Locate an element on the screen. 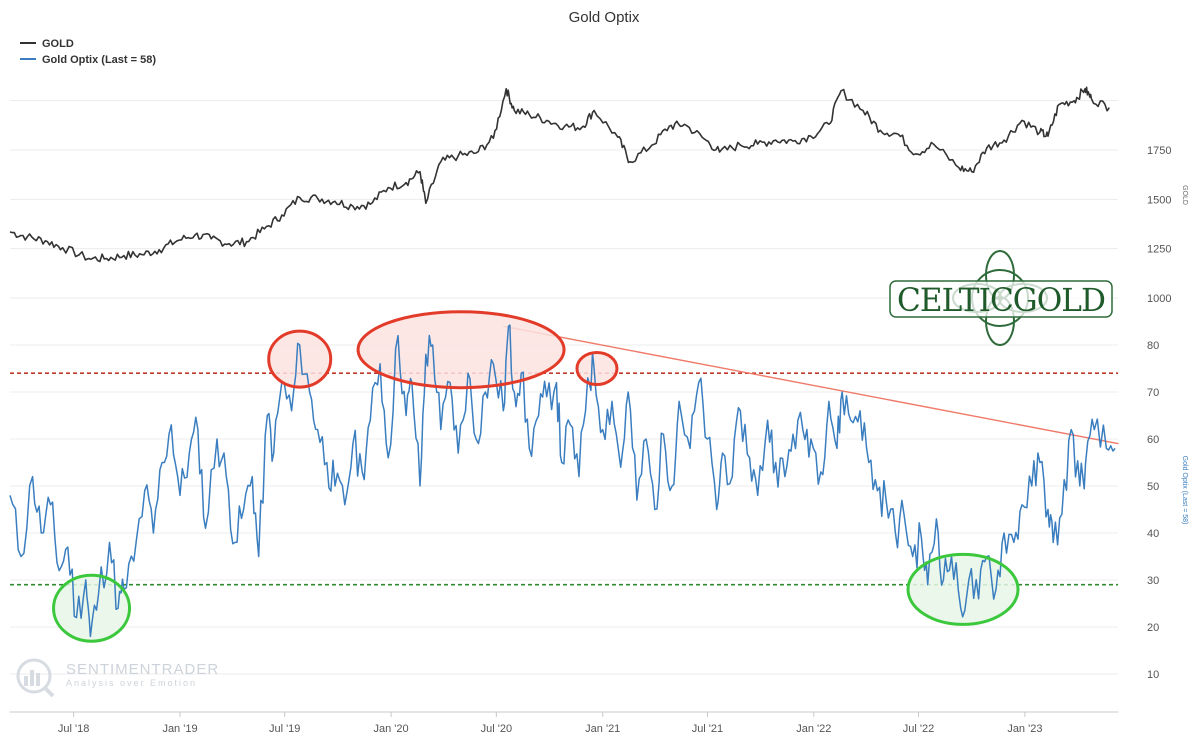 The width and height of the screenshot is (1200, 750). optix-tick-label: 80 is located at coordinates (1153, 346).